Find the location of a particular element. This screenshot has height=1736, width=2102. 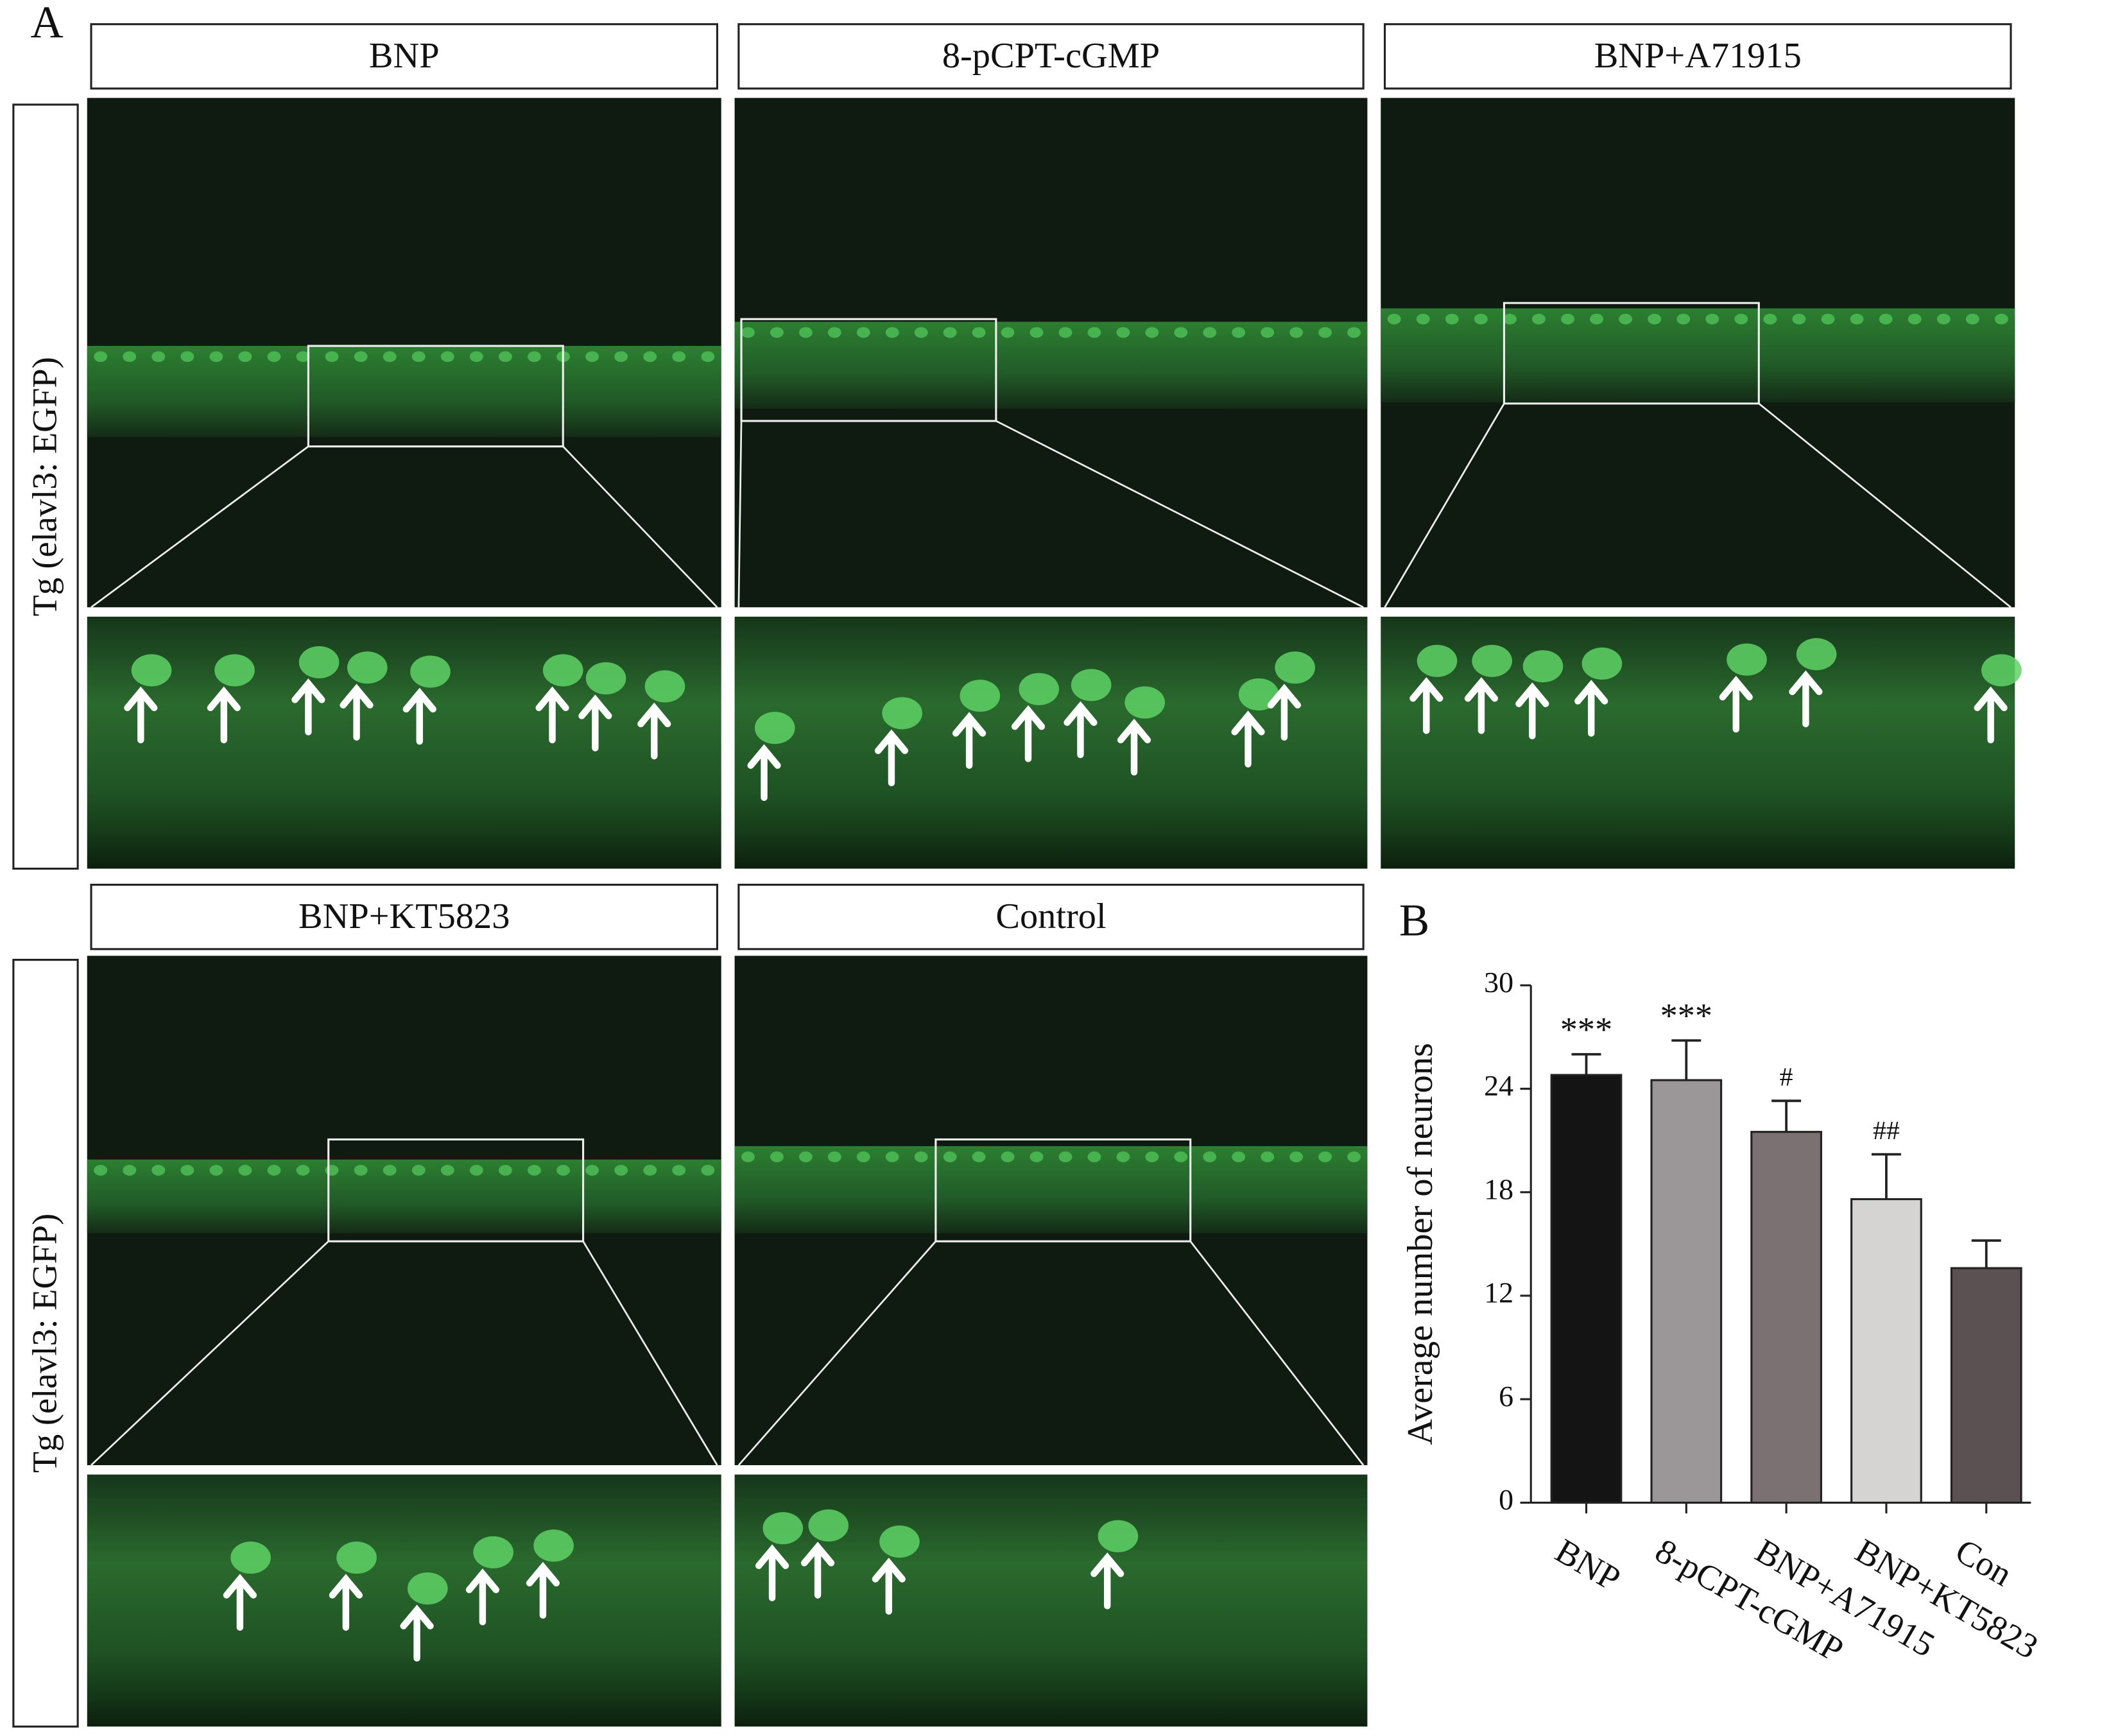

image-panel: Control is located at coordinates (1051, 1305).